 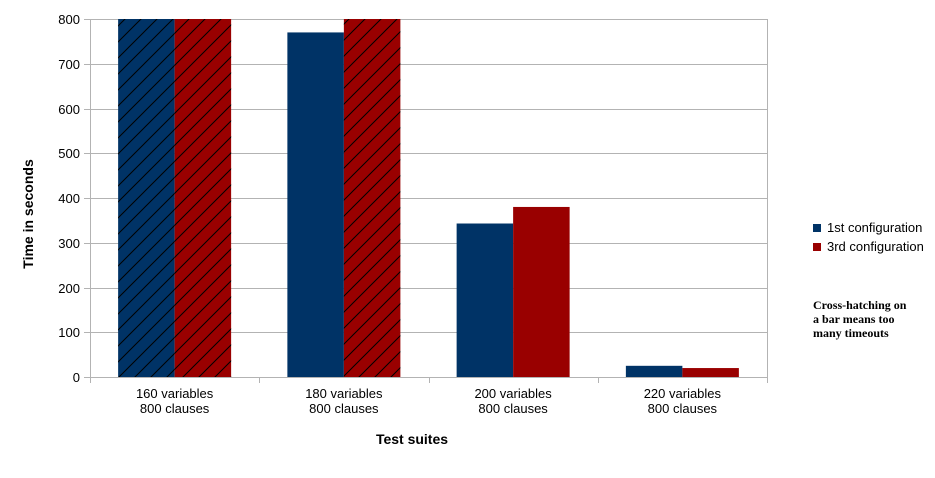 I want to click on y-tick-label: 800, so click(x=69, y=19).